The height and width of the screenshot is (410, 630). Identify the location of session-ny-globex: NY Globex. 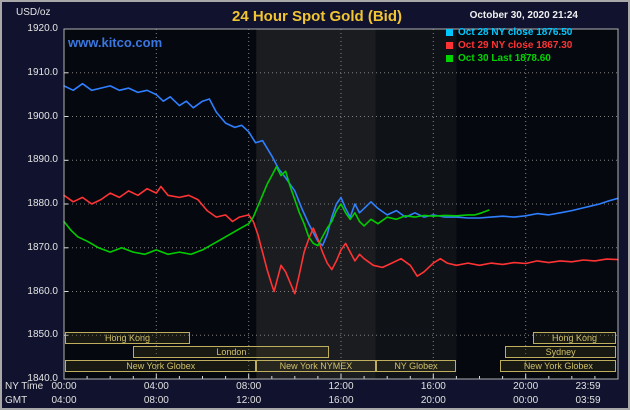
(416, 366).